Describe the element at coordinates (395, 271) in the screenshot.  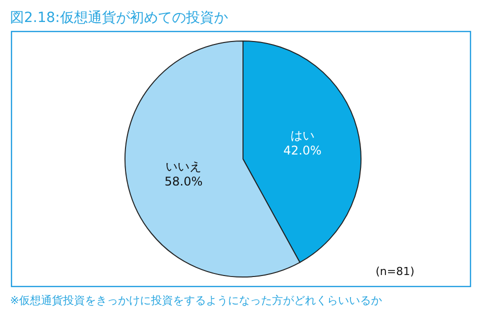
I see `annotation: (n=81)` at that location.